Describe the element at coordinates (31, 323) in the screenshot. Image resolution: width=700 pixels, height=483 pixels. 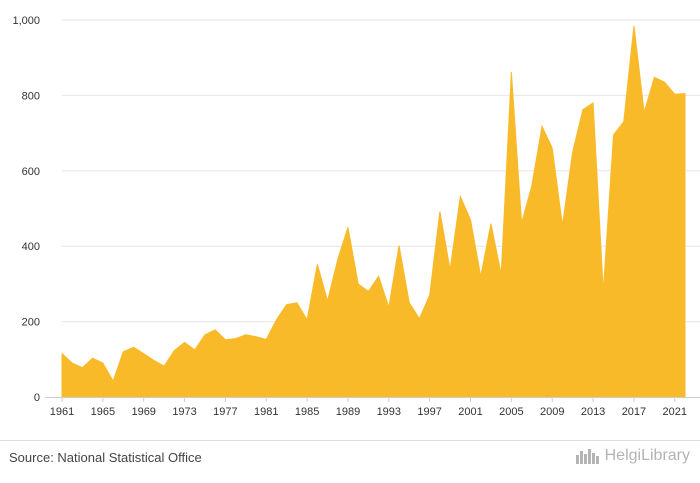
I see `y-tick-label: 200` at that location.